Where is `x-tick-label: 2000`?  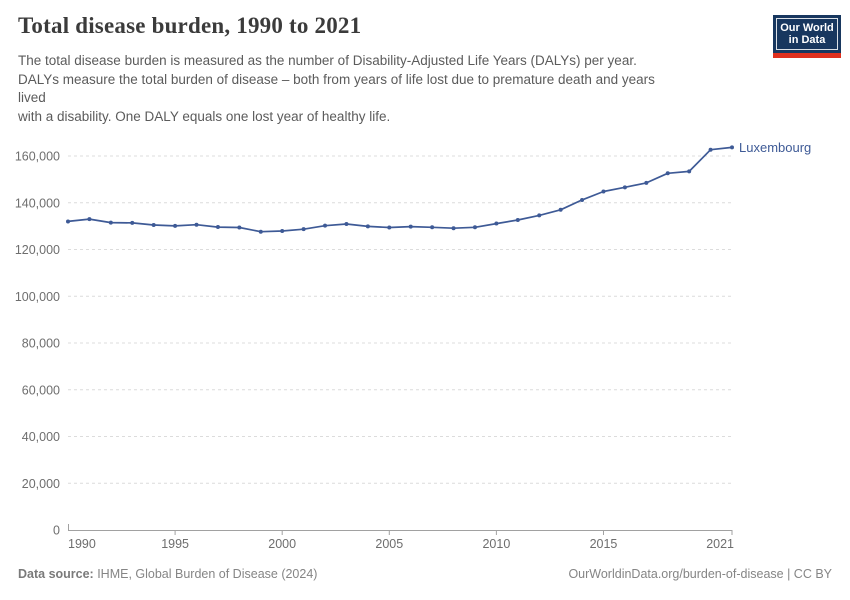
x-tick-label: 2000 is located at coordinates (282, 544).